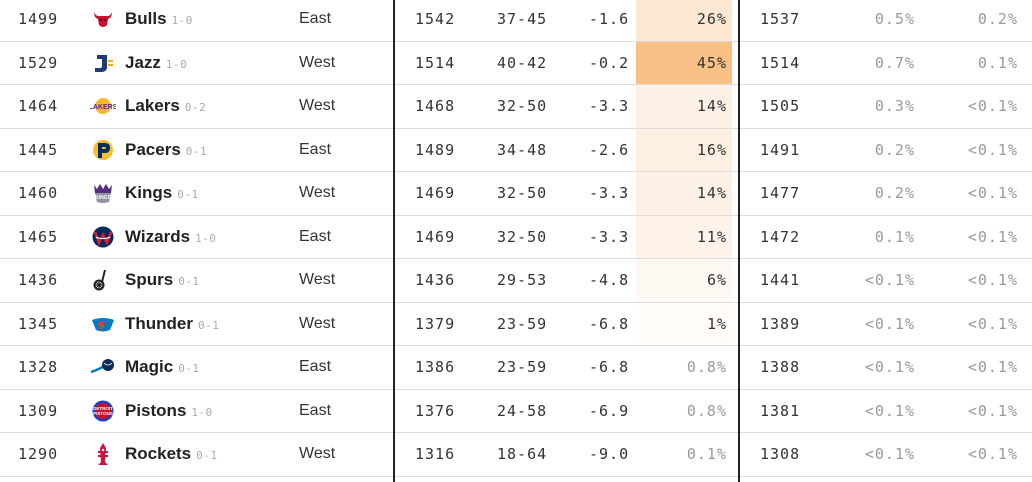 The width and height of the screenshot is (1032, 482). I want to click on lakers-icon: LAKERS, so click(103, 106).